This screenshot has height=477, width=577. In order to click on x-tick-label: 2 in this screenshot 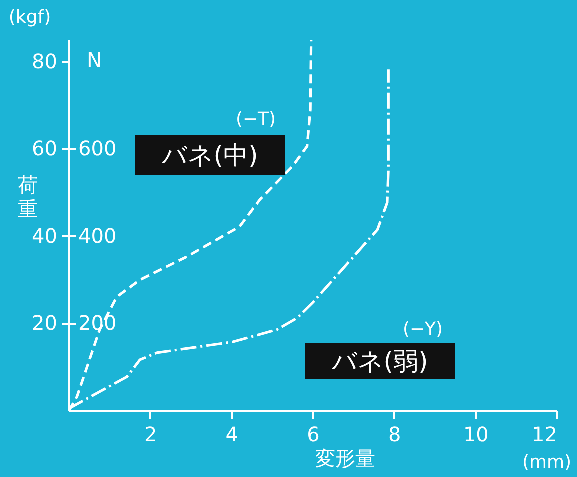, I will do `click(151, 434)`.